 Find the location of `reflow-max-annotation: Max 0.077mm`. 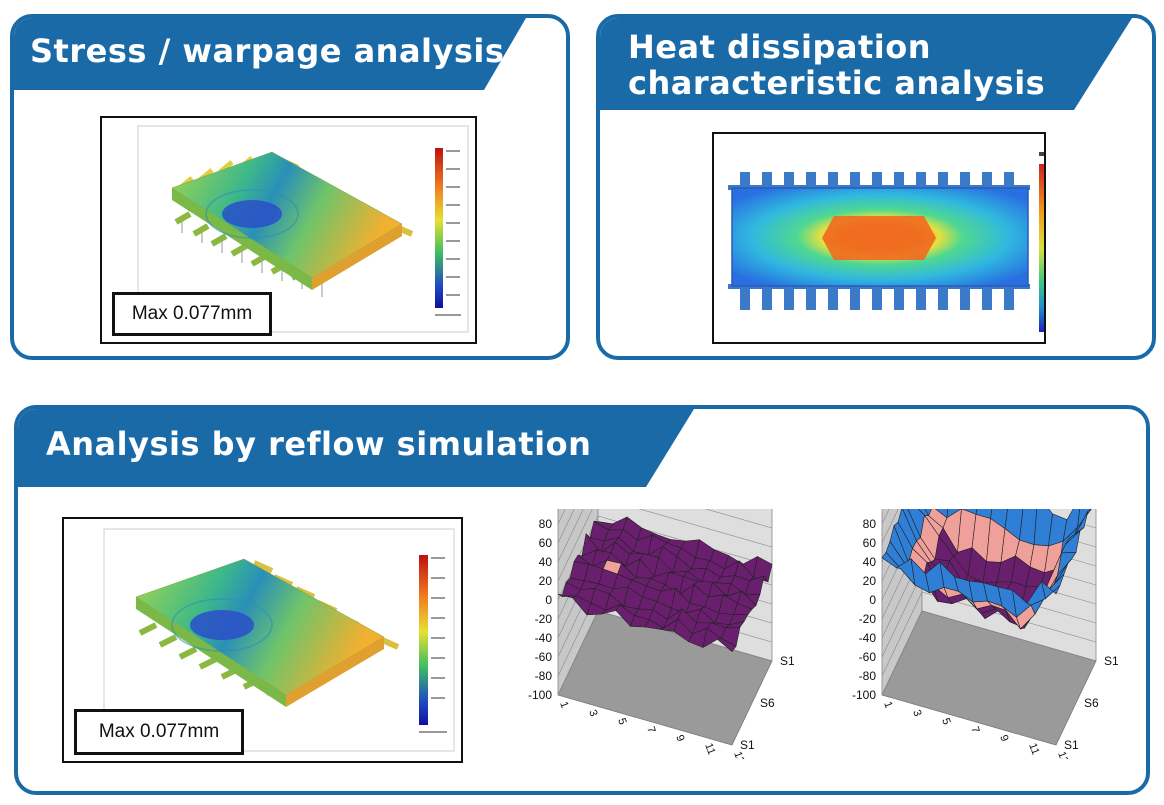

reflow-max-annotation: Max 0.077mm is located at coordinates (159, 732).